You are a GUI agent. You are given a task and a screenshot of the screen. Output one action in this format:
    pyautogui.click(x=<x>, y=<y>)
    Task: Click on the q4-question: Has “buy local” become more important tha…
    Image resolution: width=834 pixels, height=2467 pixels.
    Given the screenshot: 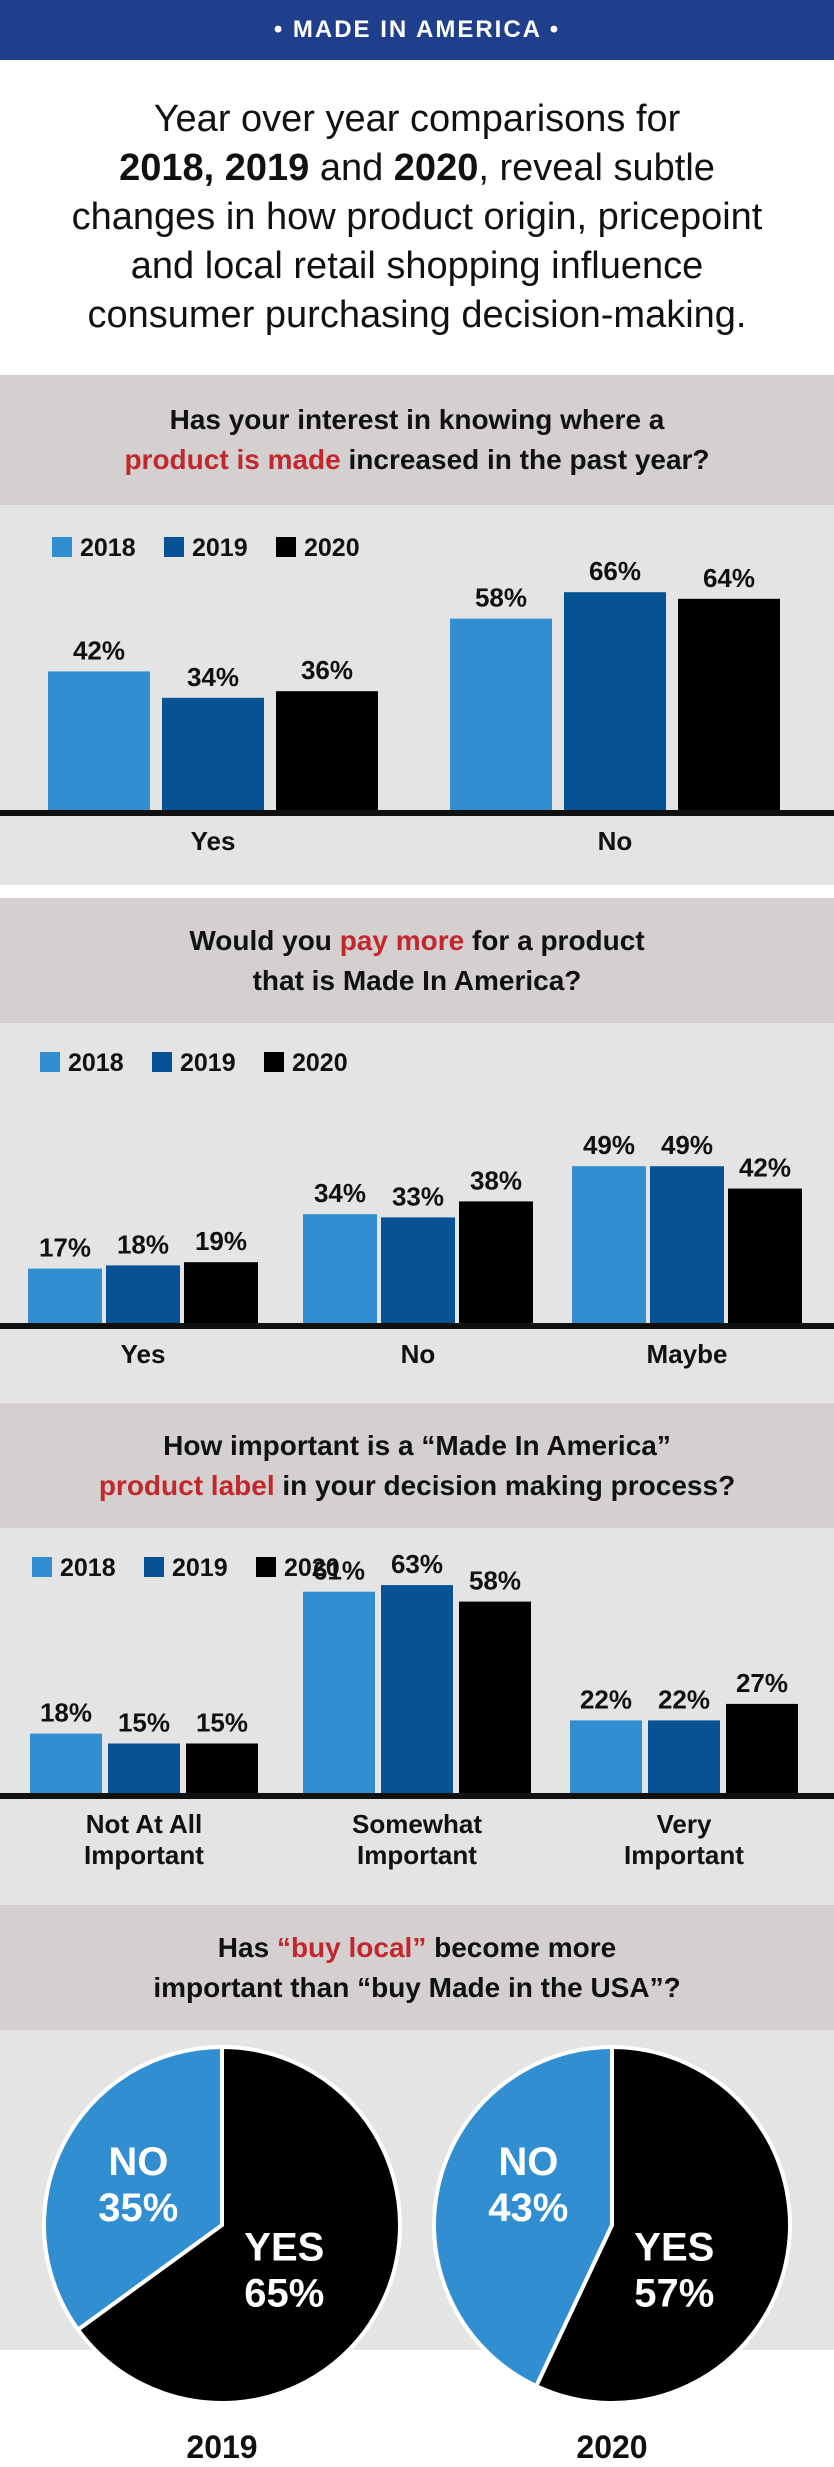 What is the action you would take?
    pyautogui.click(x=416, y=1968)
    